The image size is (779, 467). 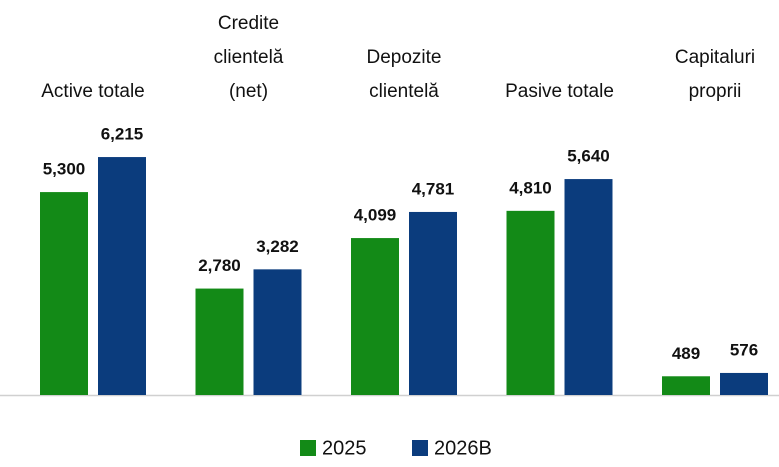 What do you see at coordinates (559, 91) in the screenshot?
I see `category-label: Pasive totale` at bounding box center [559, 91].